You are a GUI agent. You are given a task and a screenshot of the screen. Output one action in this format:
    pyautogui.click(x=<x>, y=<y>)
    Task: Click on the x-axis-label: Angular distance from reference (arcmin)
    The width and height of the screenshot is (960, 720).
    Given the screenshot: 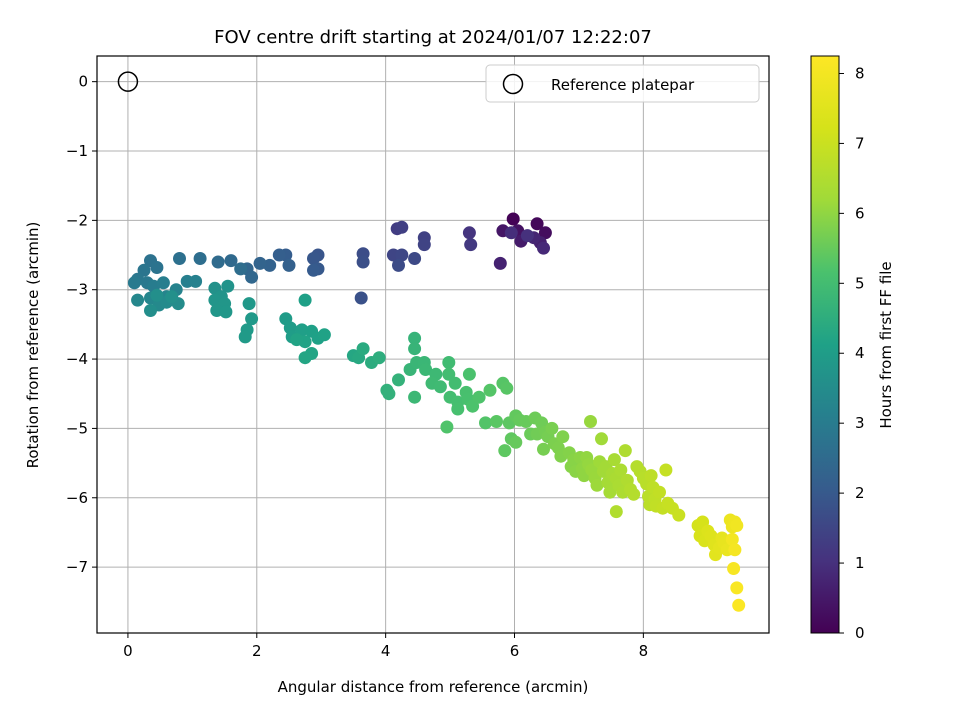 What is the action you would take?
    pyautogui.click(x=433, y=687)
    